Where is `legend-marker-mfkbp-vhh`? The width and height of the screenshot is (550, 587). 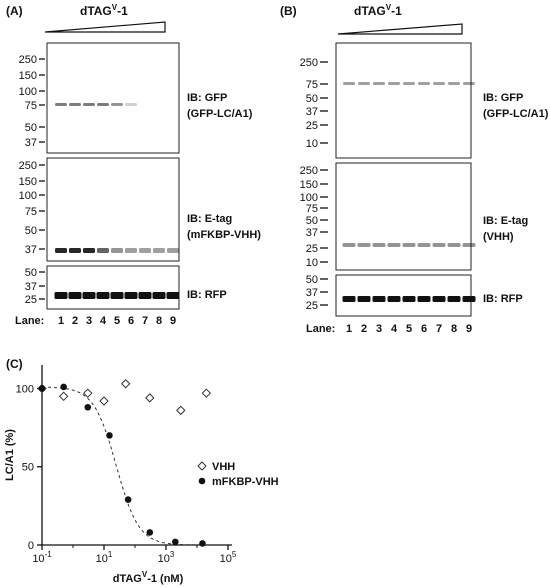 legend-marker-mfkbp-vhh is located at coordinates (202, 481).